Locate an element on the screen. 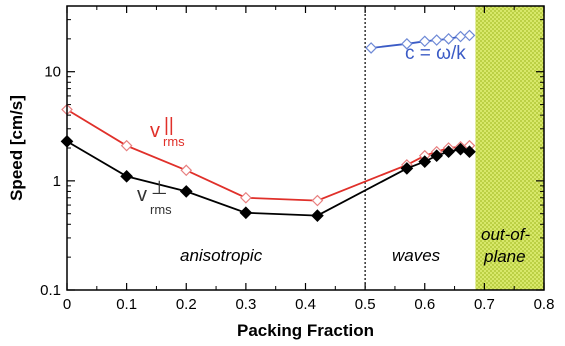 The height and width of the screenshot is (346, 565). v-rms-perp-sup: ⊥ is located at coordinates (159, 188).